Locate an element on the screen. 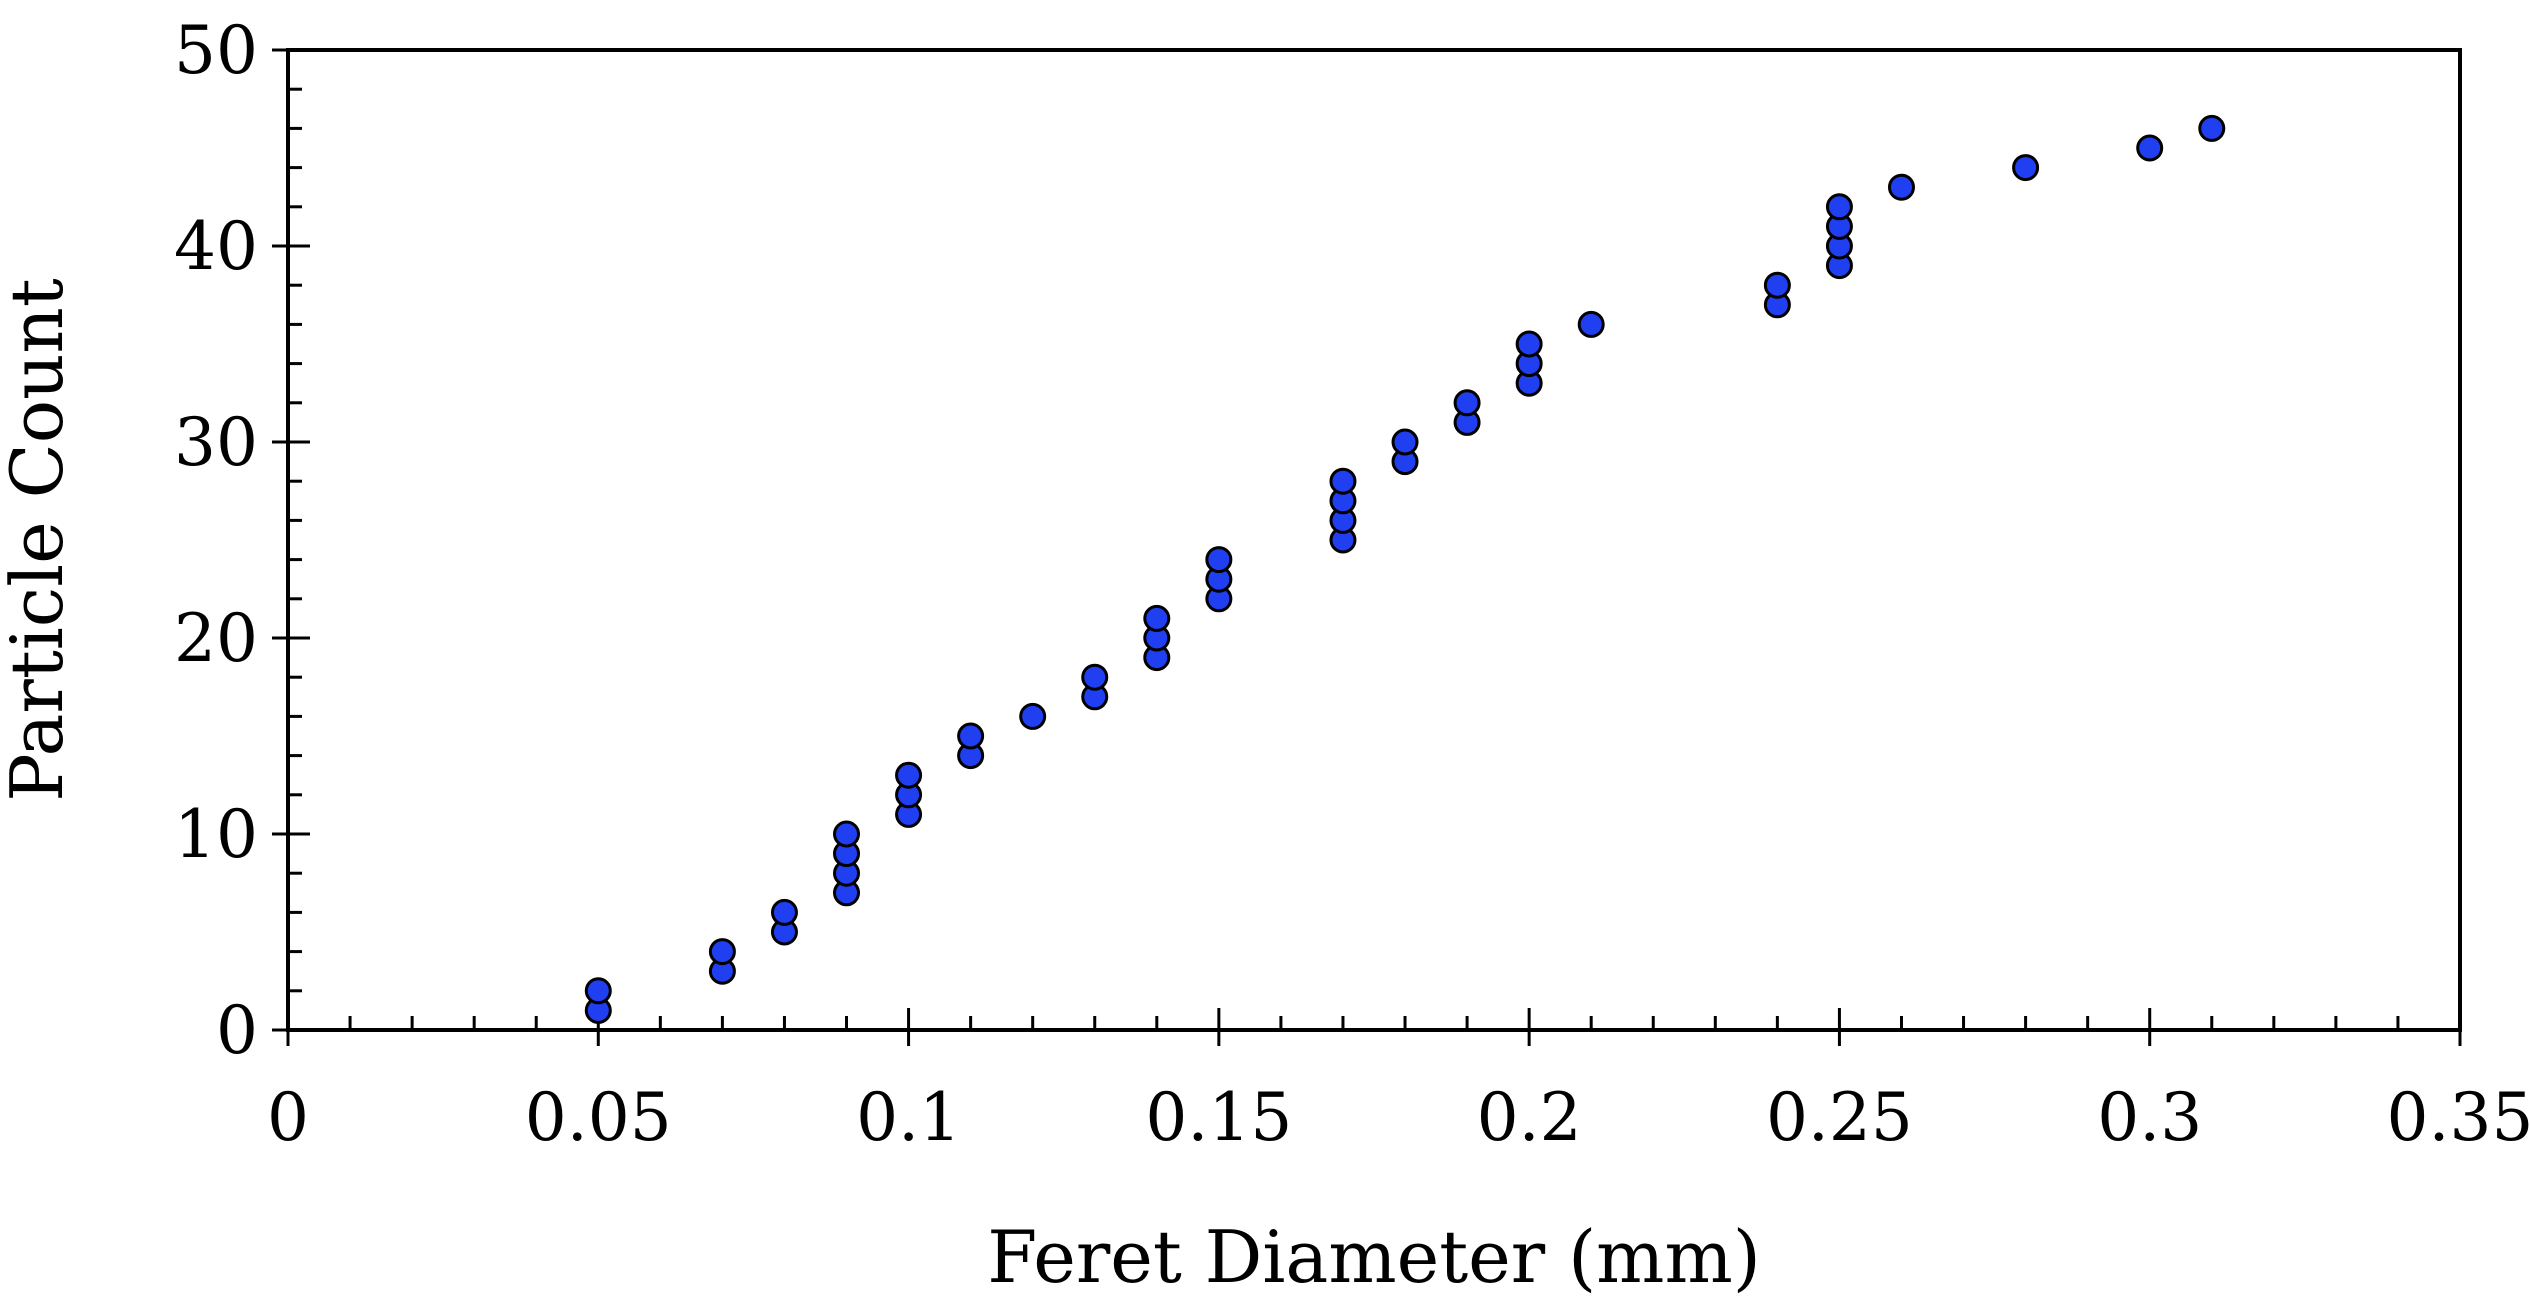 The width and height of the screenshot is (2530, 1309). x-tick-label: 0.25 is located at coordinates (1839, 1117).